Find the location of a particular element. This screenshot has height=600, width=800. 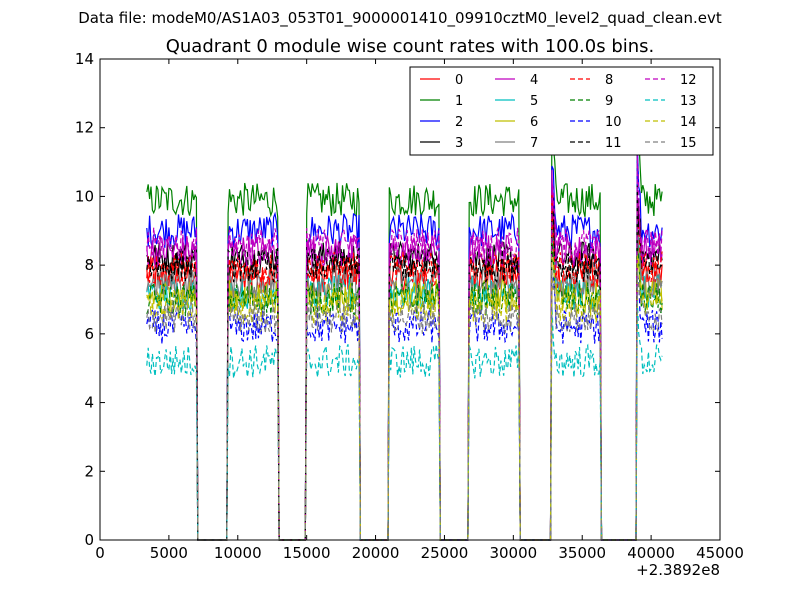

y-tick-label: 10 is located at coordinates (84, 196).